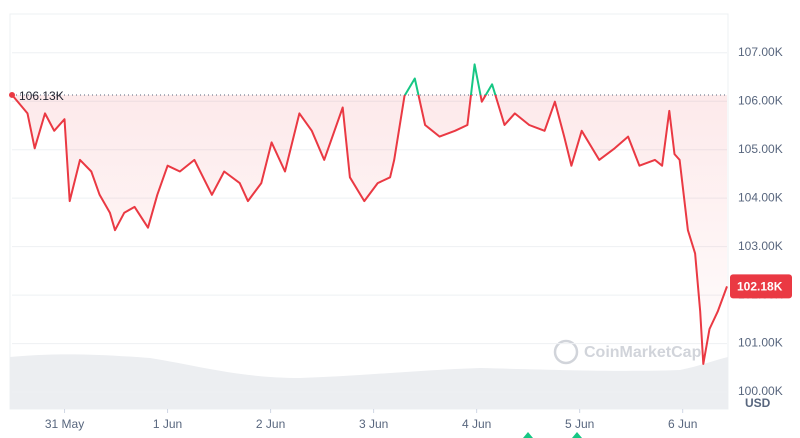 The image size is (800, 438). I want to click on y-tick-label: 103.00K, so click(760, 246).